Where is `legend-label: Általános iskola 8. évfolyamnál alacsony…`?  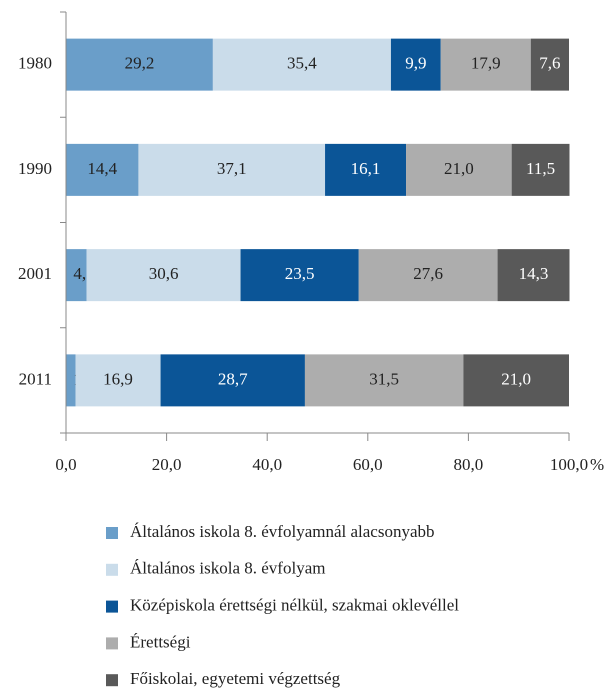 legend-label: Általános iskola 8. évfolyamnál alacsony… is located at coordinates (282, 531).